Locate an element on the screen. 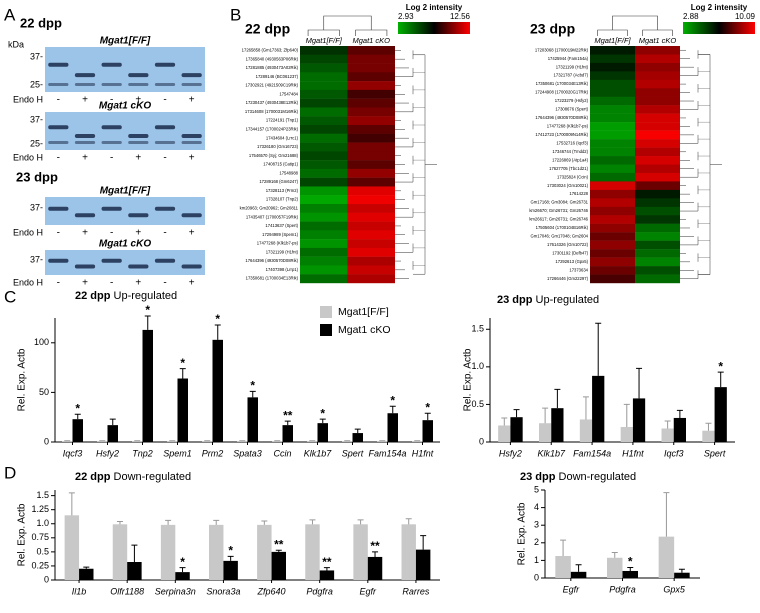 This screenshot has width=760, height=613. row-label: 17425944 (Fam154a) is located at coordinates (568, 58).